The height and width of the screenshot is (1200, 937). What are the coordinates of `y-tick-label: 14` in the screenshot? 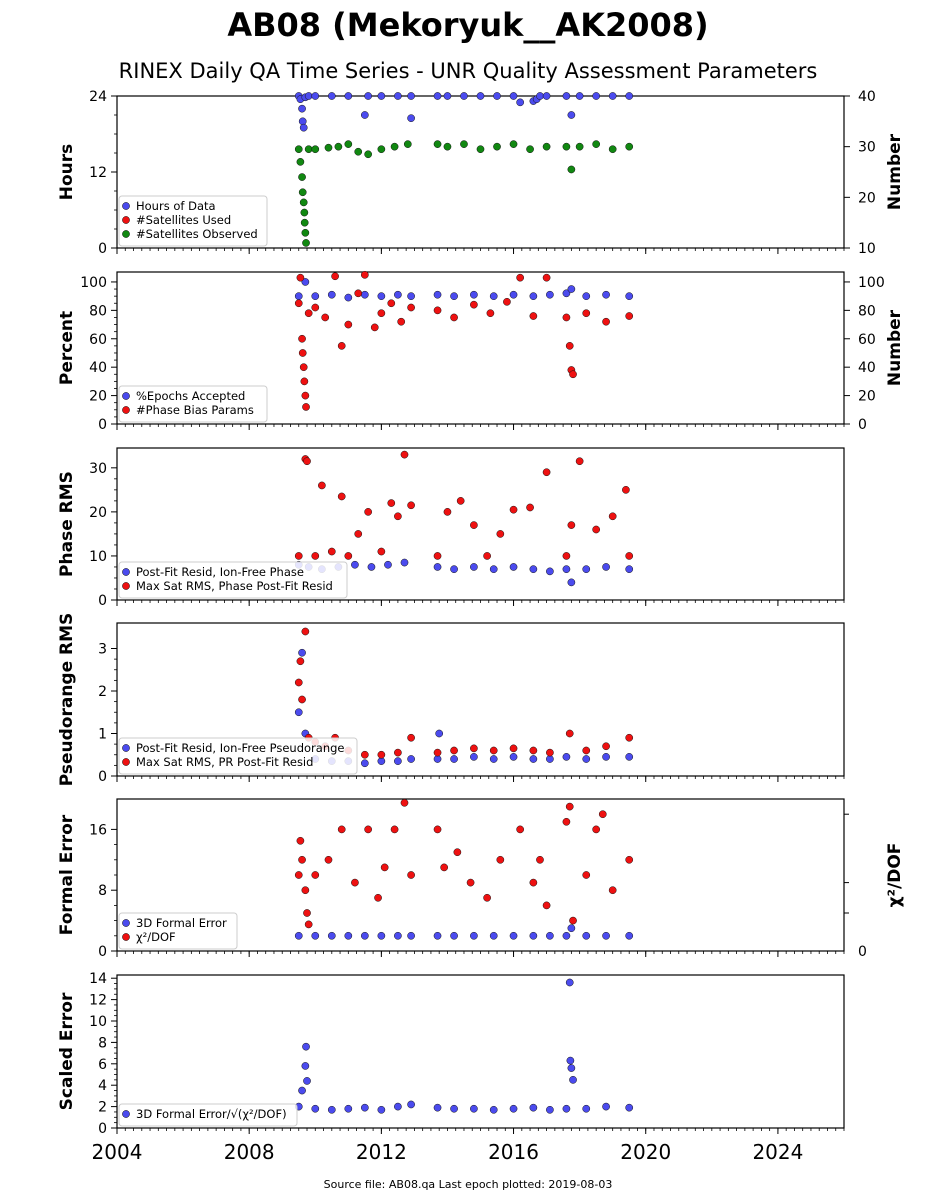 It's located at (98, 979).